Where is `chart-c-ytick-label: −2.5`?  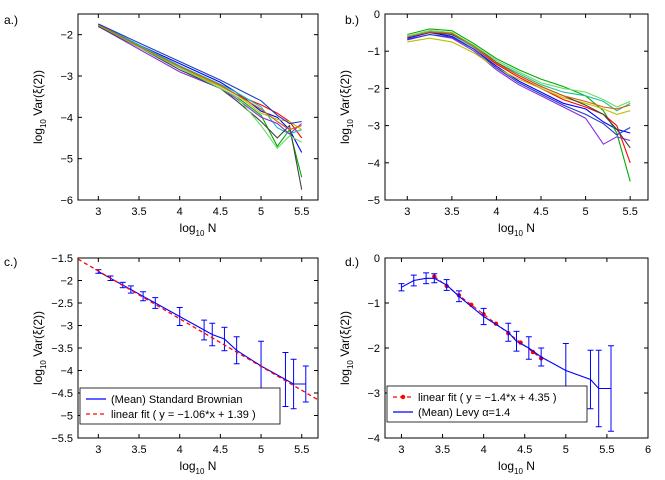 chart-c-ytick-label: −2.5 is located at coordinates (62, 304).